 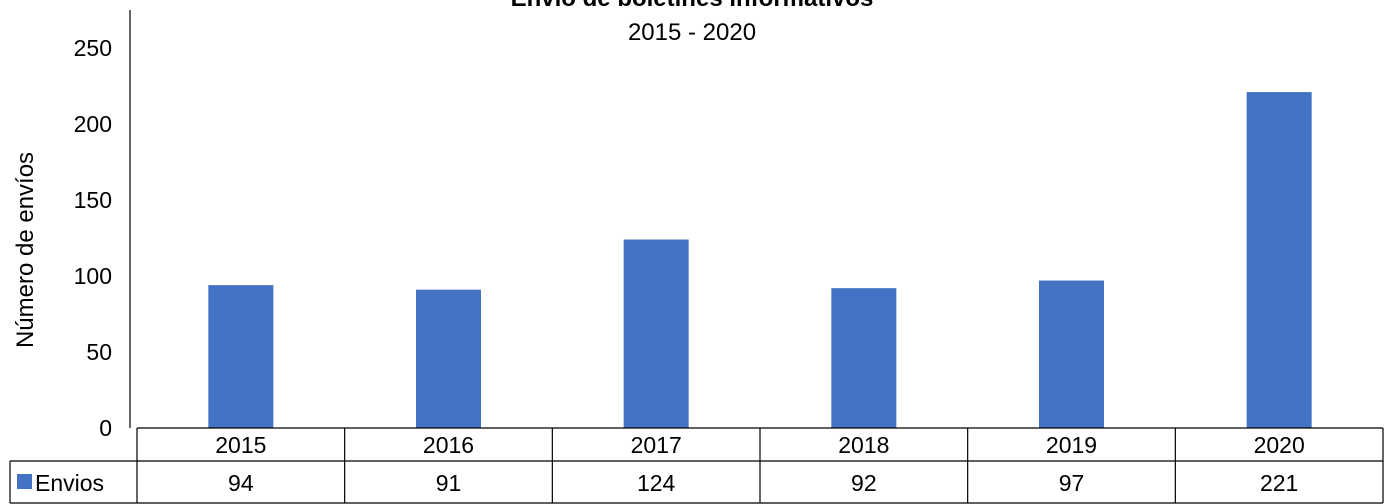 What do you see at coordinates (93, 124) in the screenshot?
I see `y-tick-label: 200` at bounding box center [93, 124].